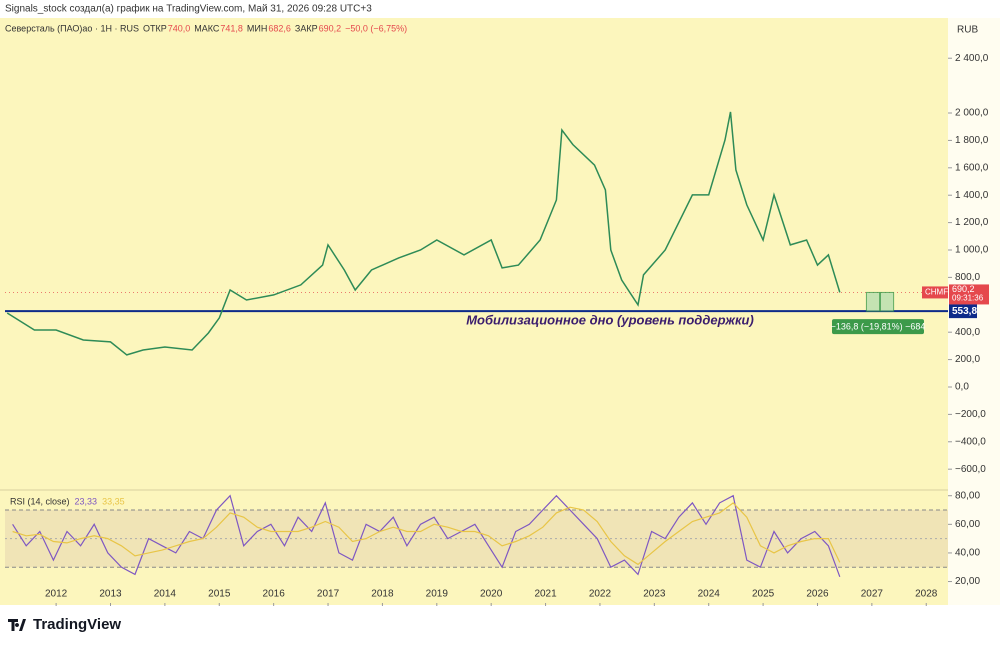 The image size is (1000, 650). Describe the element at coordinates (376, 28) in the screenshot. I see `change: −50,0 (−6,75%)` at that location.